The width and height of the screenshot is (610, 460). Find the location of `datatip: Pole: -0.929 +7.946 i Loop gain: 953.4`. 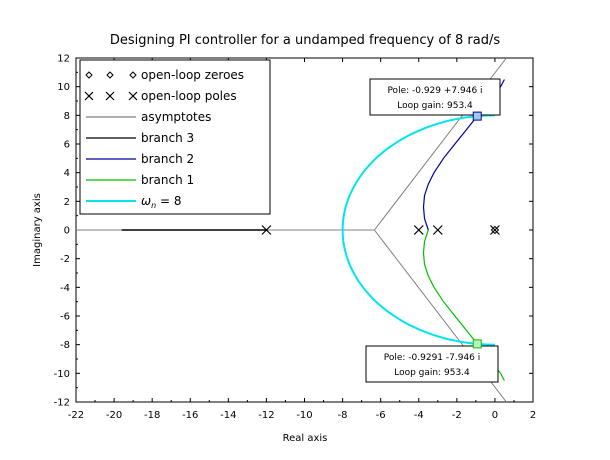

datatip: Pole: -0.929 +7.946 i Loop gain: 953.4 is located at coordinates (435, 99).